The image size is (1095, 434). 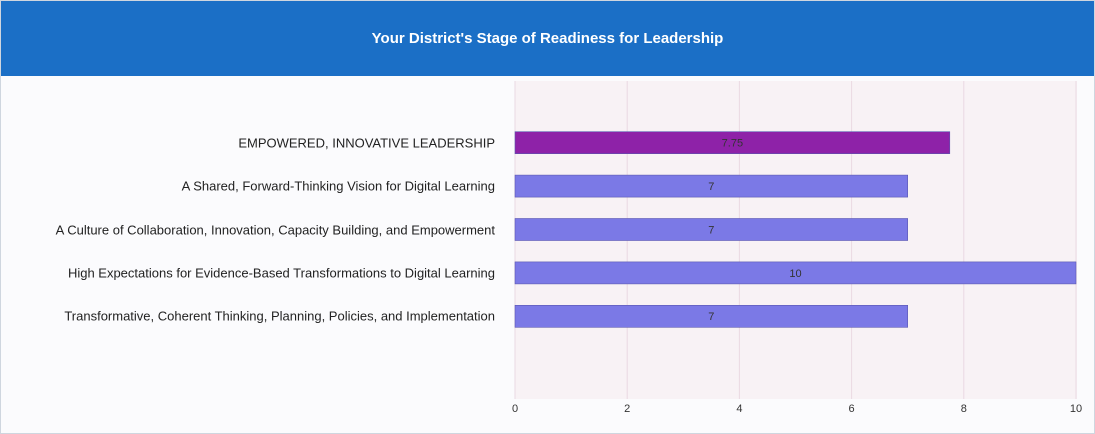 I want to click on data-label: 7.75, so click(x=732, y=144).